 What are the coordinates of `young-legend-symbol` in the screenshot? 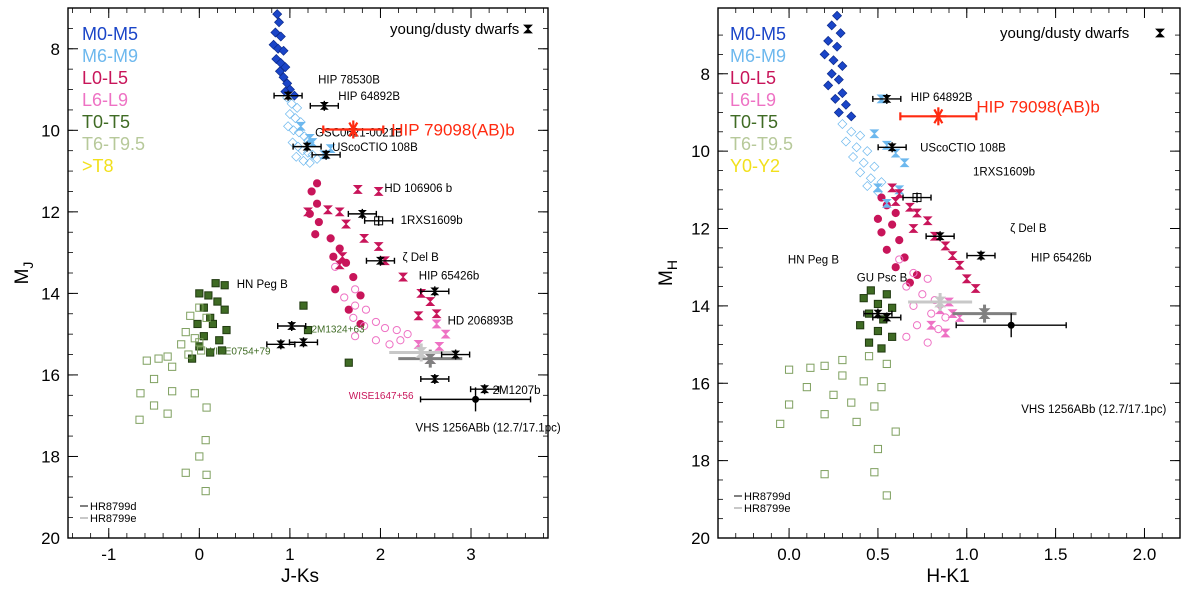 It's located at (1160, 33).